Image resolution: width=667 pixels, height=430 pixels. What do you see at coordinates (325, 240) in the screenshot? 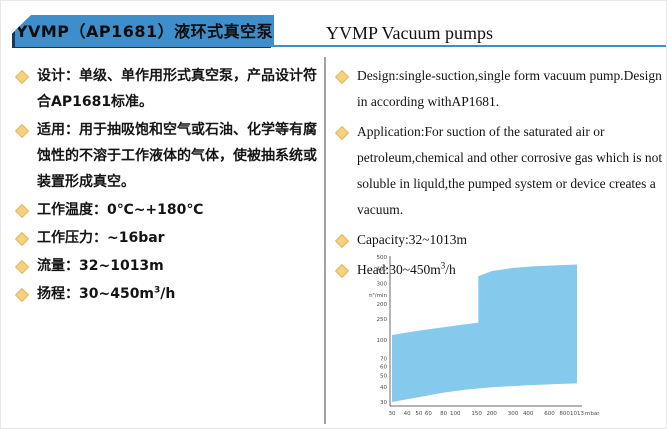
I see `column-divider` at bounding box center [325, 240].